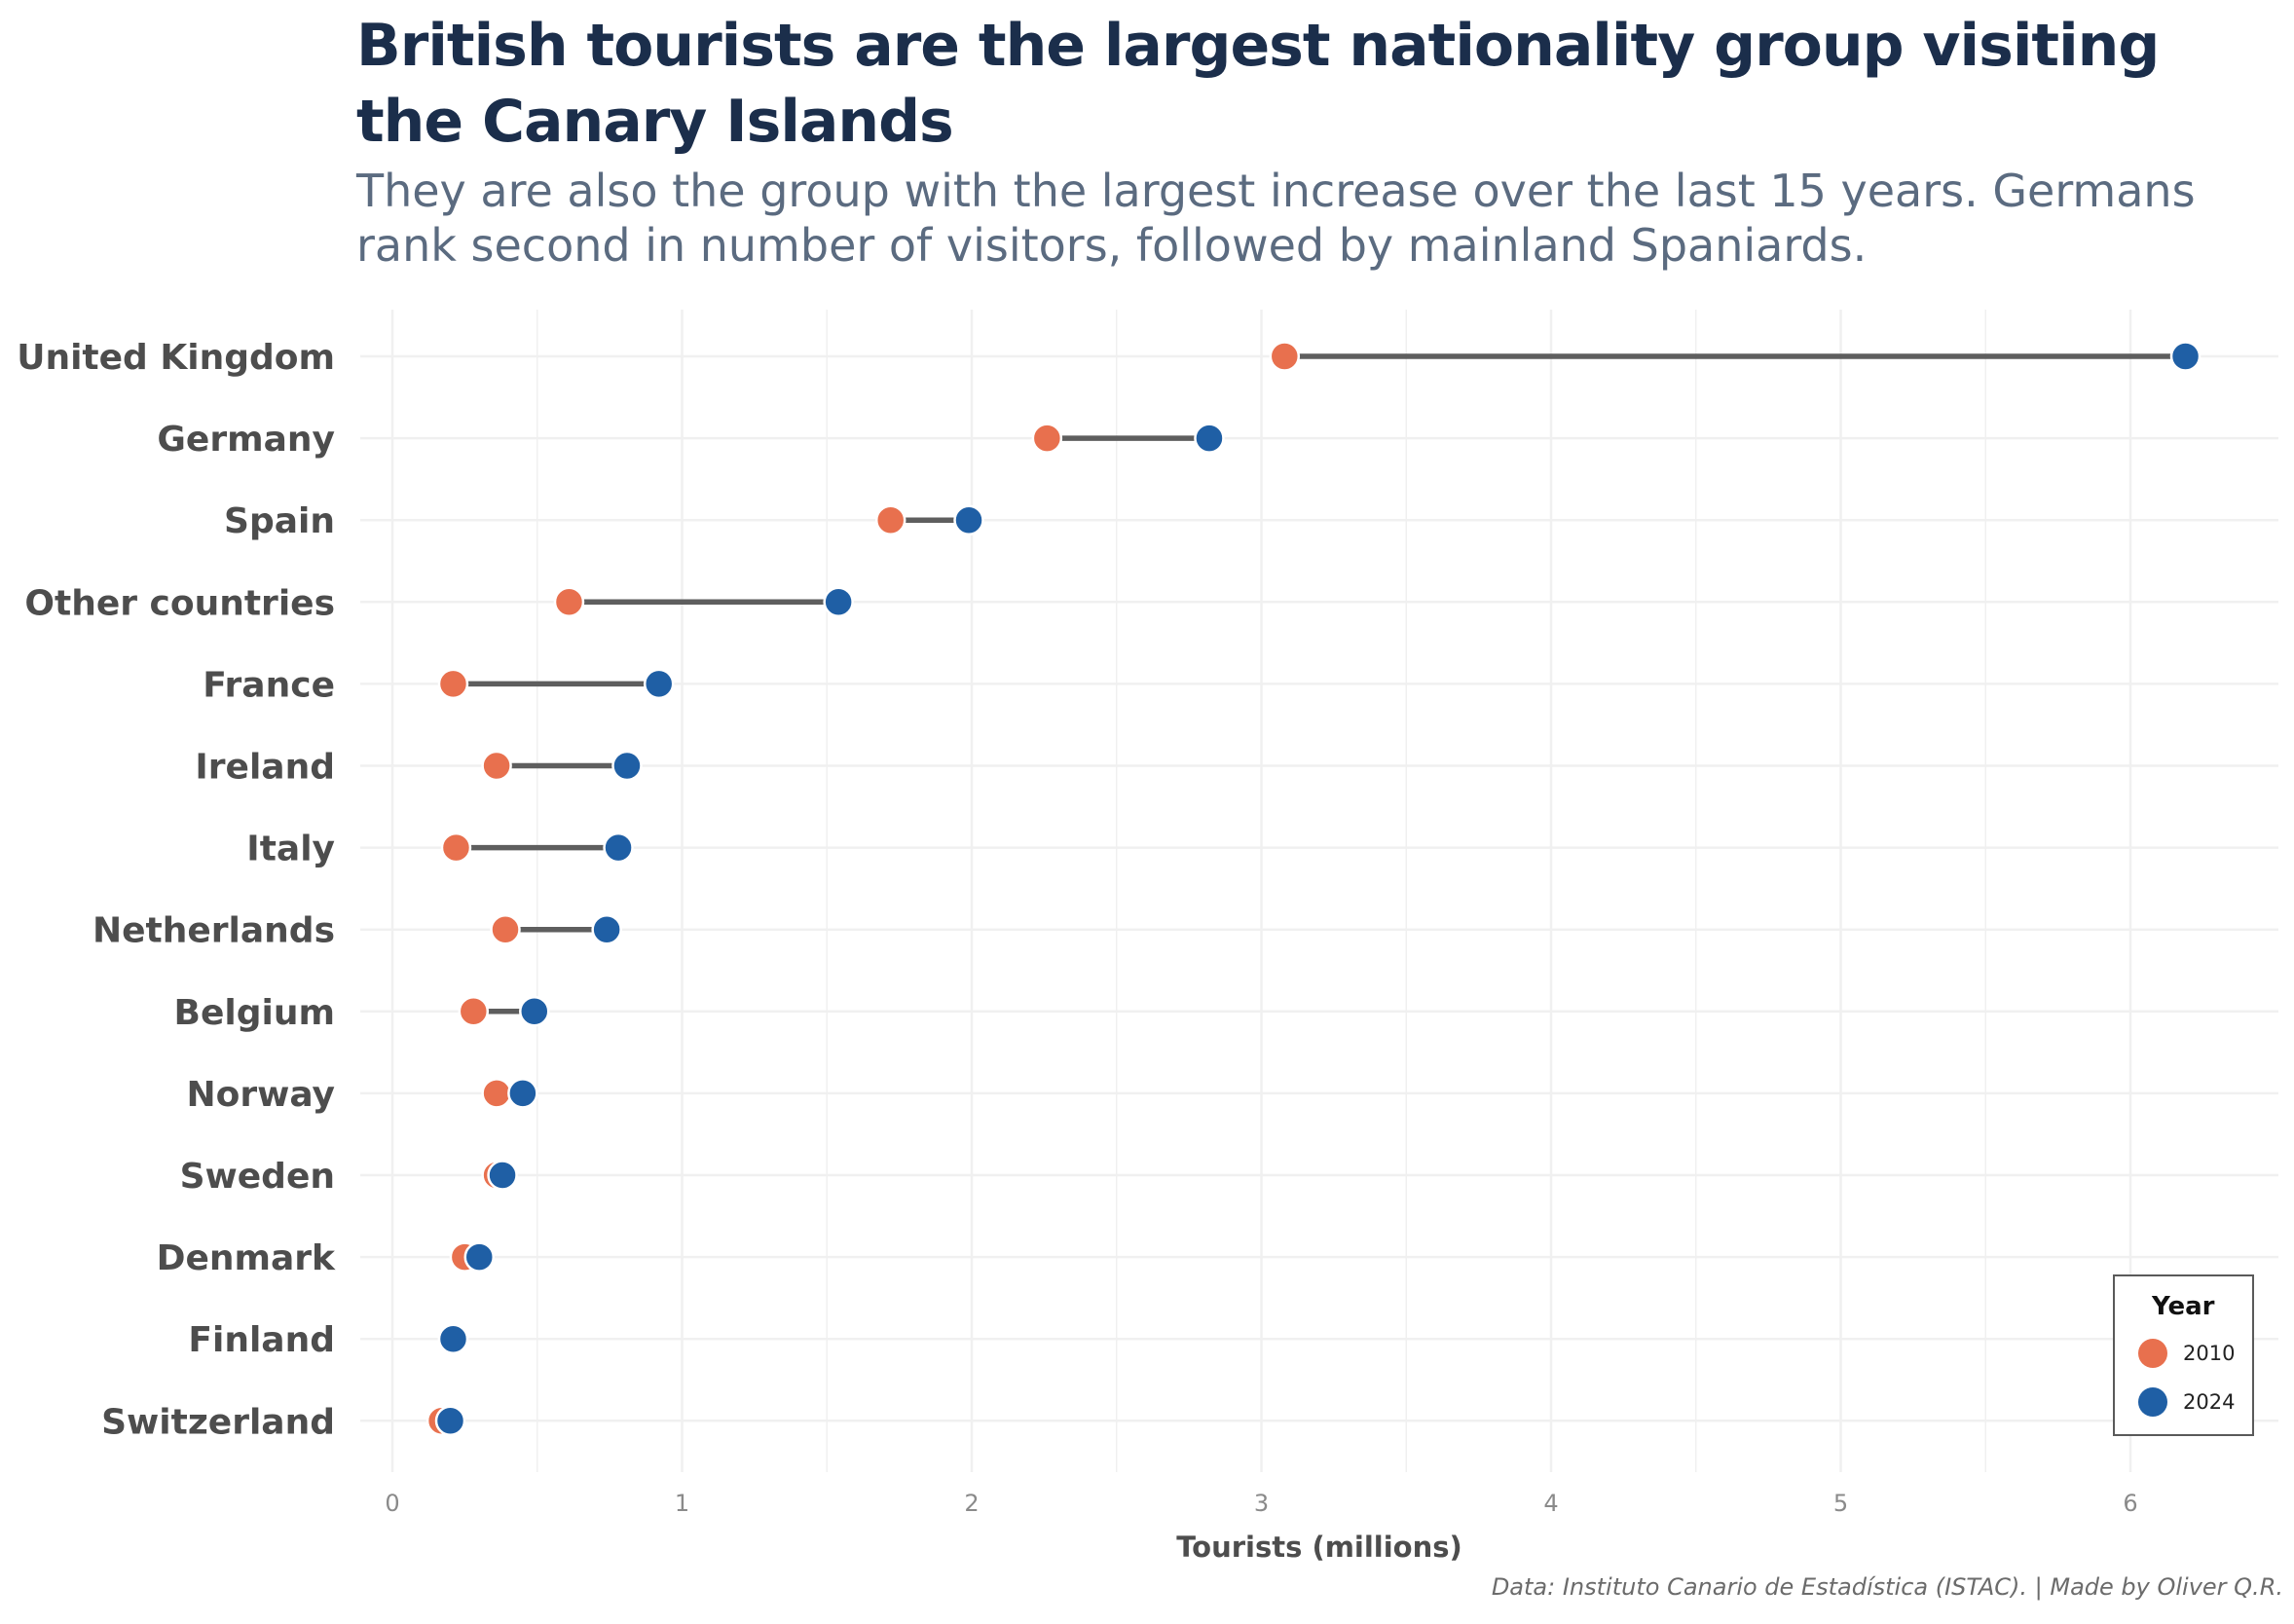 The image size is (2294, 1624). What do you see at coordinates (1261, 1503) in the screenshot?
I see `x-tick-label: 3` at bounding box center [1261, 1503].